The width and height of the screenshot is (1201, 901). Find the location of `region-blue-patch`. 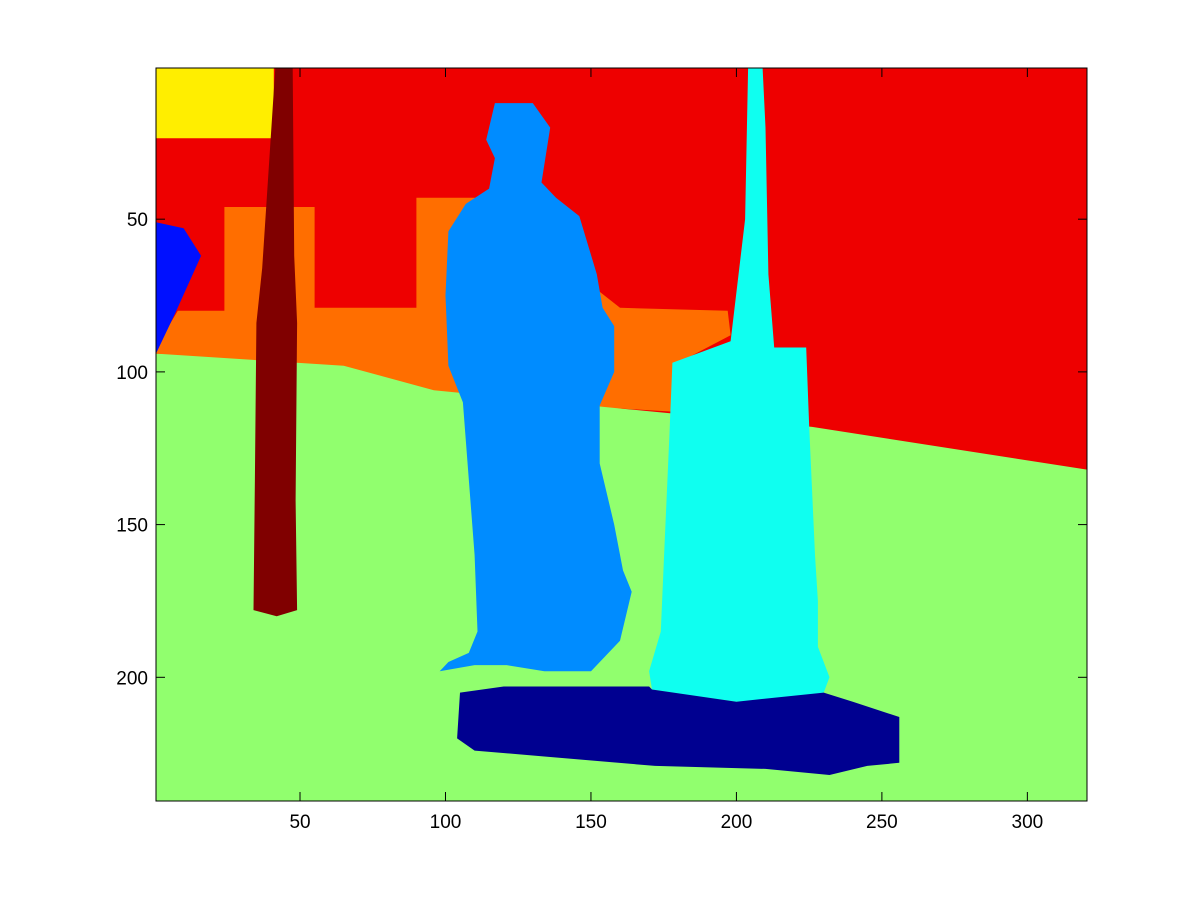

region-blue-patch is located at coordinates (179, 288).